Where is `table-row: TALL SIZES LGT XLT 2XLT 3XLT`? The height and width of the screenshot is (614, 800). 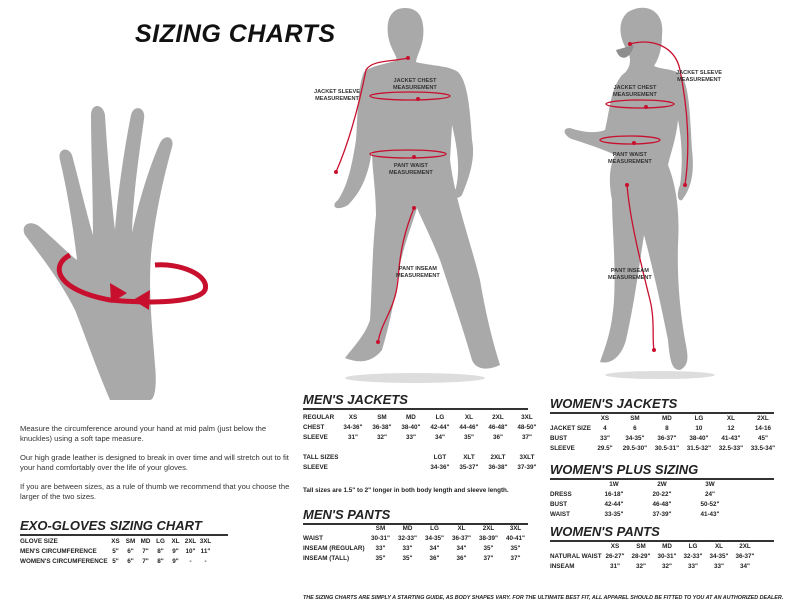 table-row: TALL SIZES LGT XLT 2XLT 3XLT is located at coordinates (422, 457).